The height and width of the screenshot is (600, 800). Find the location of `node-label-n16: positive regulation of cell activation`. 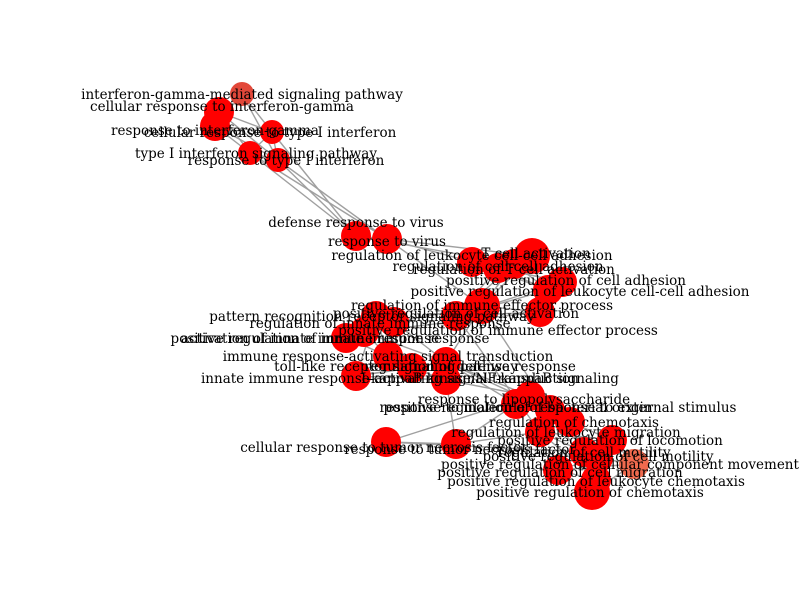

node-label-n16: positive regulation of cell activation is located at coordinates (456, 314).